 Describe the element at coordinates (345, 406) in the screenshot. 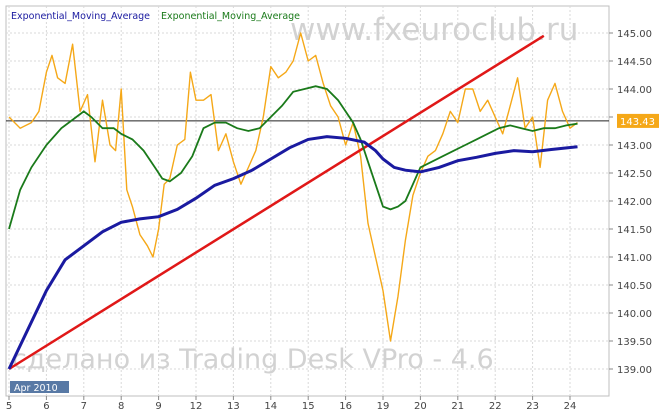

I see `x-tick-label: 16` at that location.